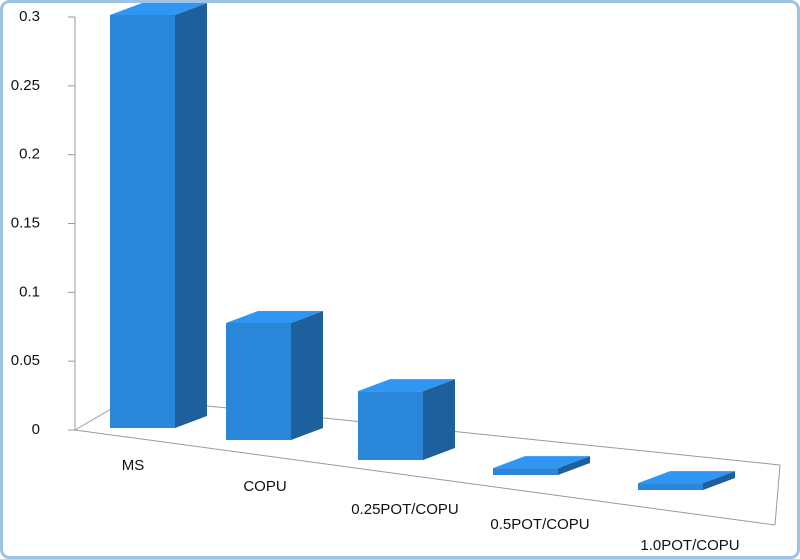 The height and width of the screenshot is (559, 800). I want to click on x-tick-label: COPU, so click(264, 486).